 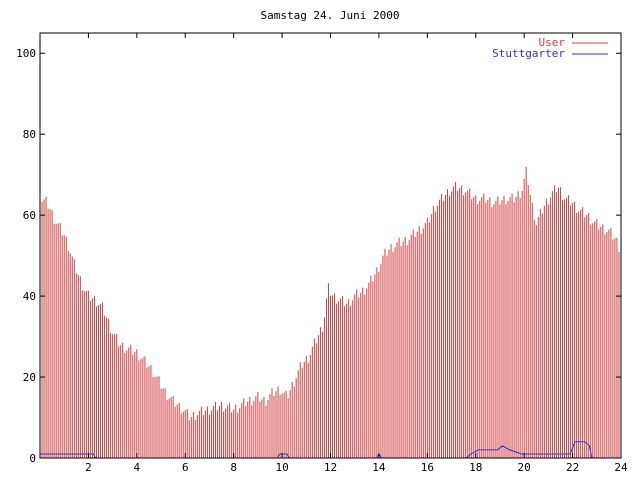 What do you see at coordinates (552, 42) in the screenshot?
I see `legend-label-user: User` at bounding box center [552, 42].